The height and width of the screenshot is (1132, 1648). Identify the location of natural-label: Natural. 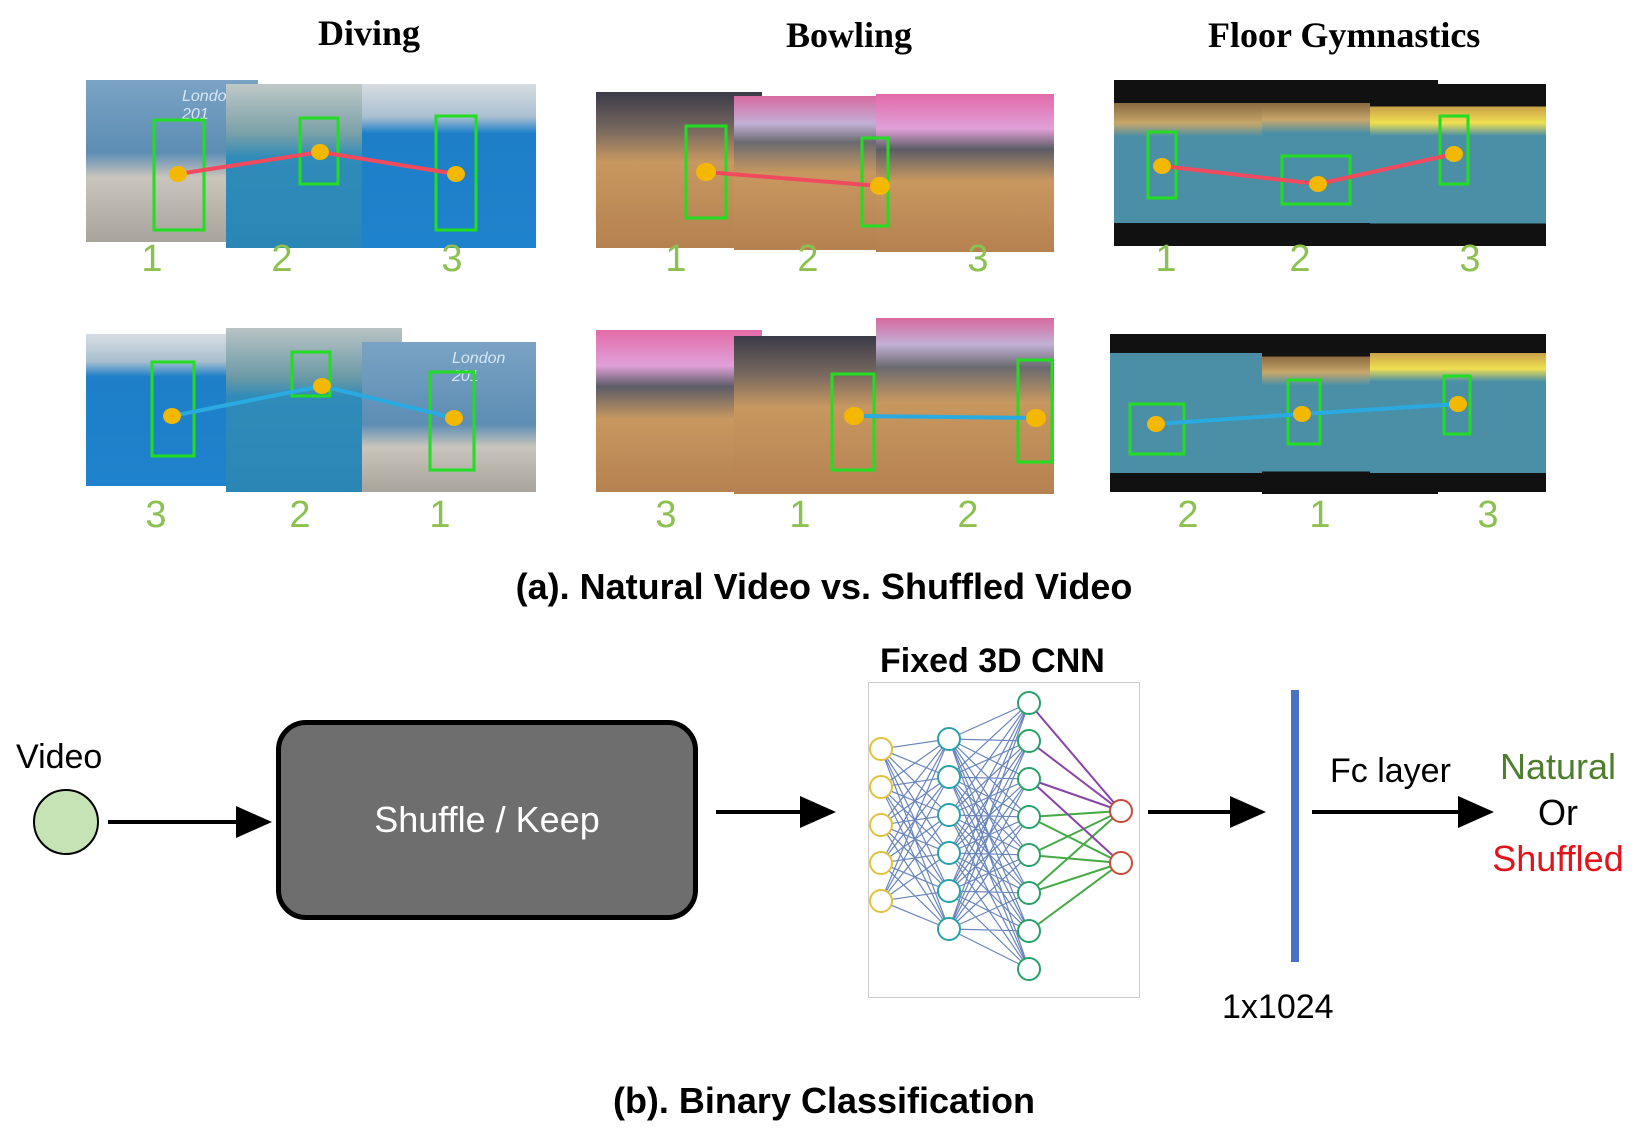
(1558, 766).